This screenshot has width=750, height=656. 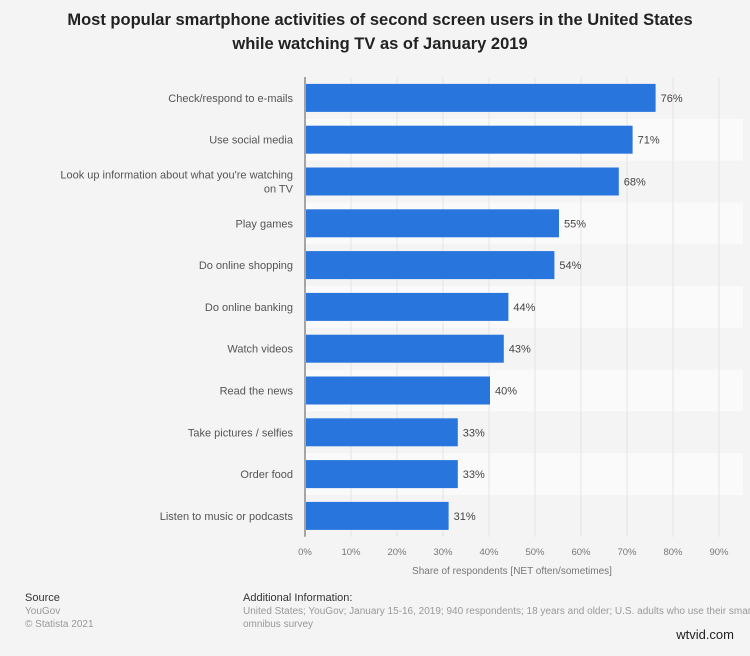 What do you see at coordinates (42, 598) in the screenshot?
I see `source-label: Source` at bounding box center [42, 598].